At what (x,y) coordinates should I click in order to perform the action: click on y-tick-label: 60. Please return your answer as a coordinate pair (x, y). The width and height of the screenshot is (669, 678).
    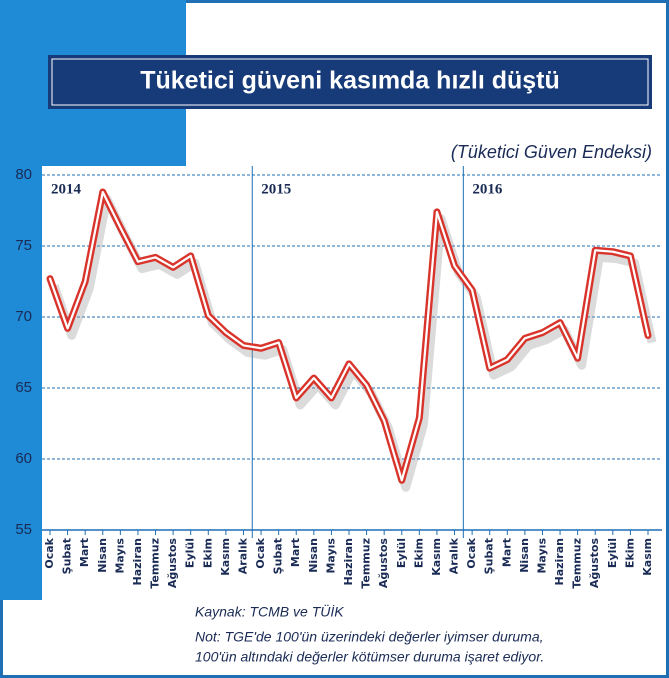
    Looking at the image, I should click on (23, 458).